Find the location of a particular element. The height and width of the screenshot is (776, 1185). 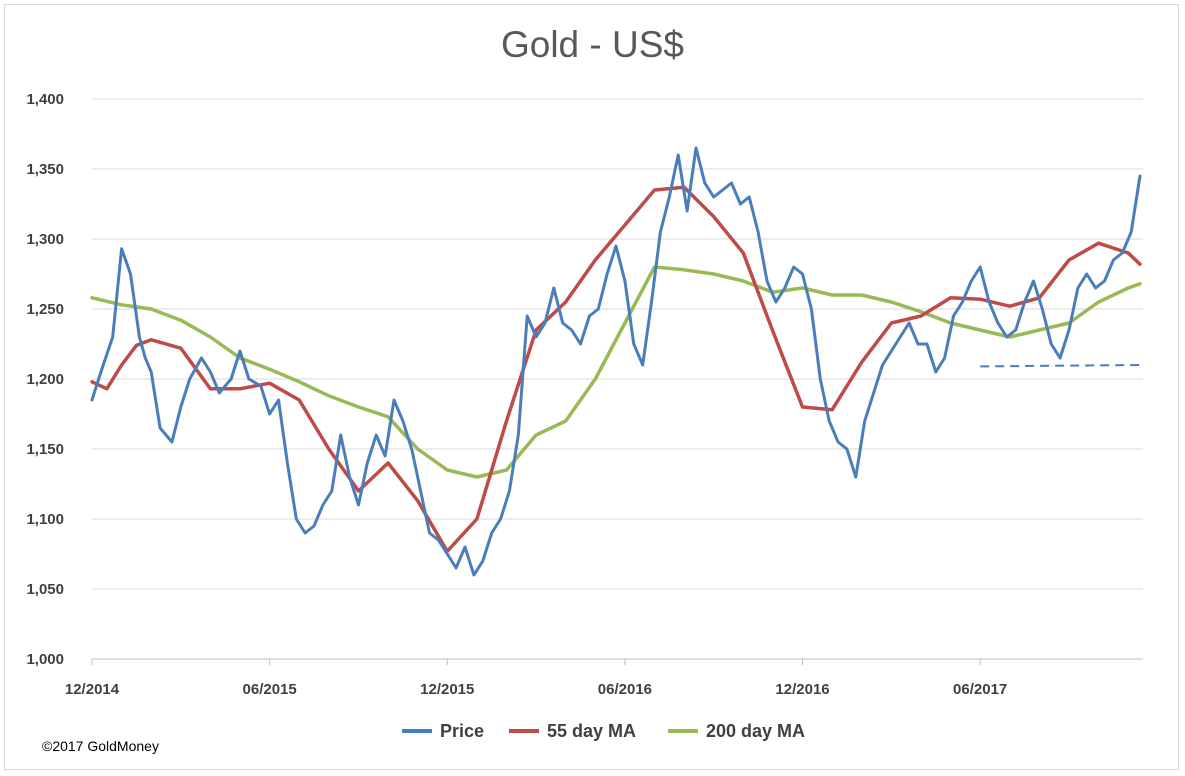

annotations is located at coordinates (1062, 366).